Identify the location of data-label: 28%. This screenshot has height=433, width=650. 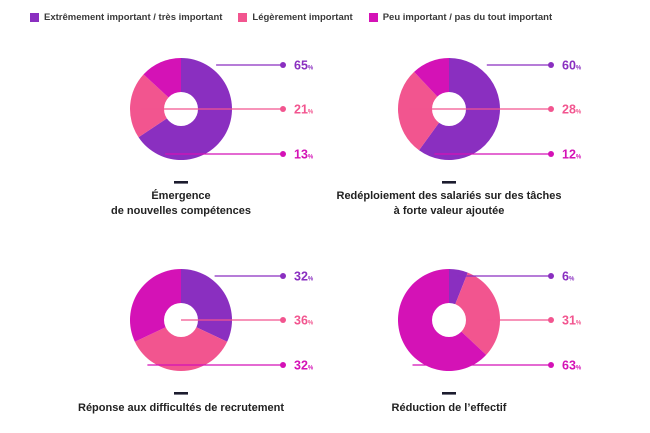
(572, 110).